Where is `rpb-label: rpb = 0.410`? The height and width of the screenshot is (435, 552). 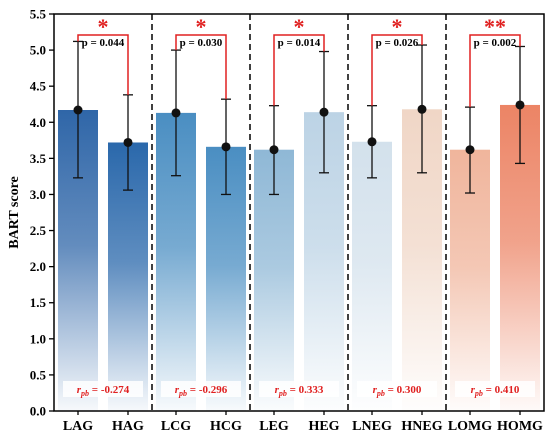 rpb-label: rpb = 0.410 is located at coordinates (495, 391).